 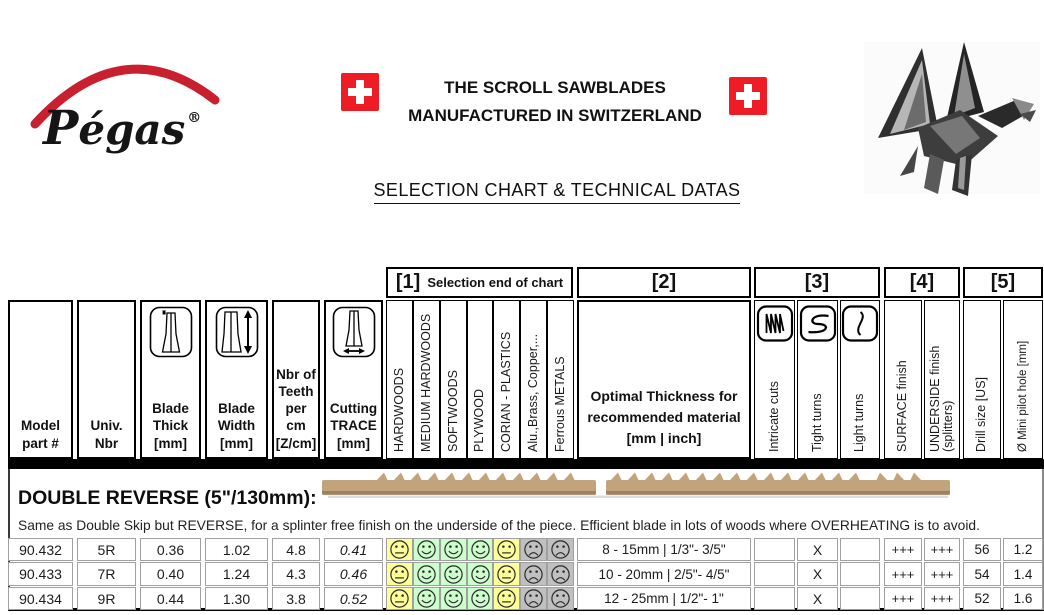 I want to click on row0-spec5: 0.41, so click(x=353, y=549).